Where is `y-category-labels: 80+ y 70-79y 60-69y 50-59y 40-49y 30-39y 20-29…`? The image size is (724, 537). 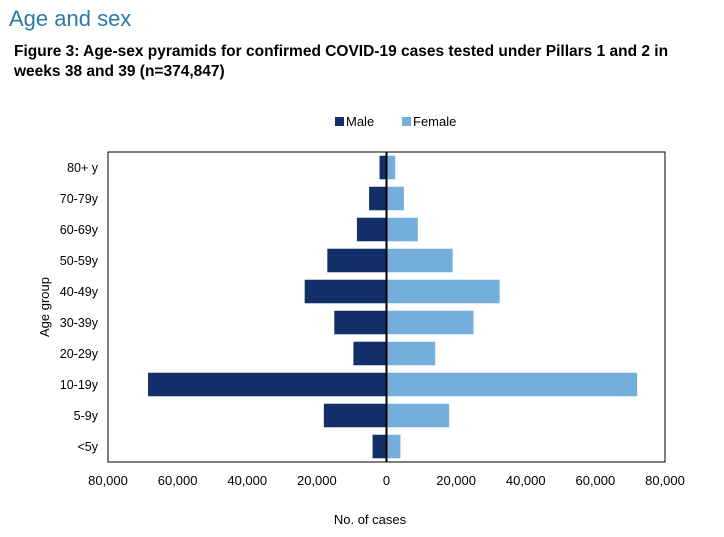
y-category-labels: 80+ y 70-79y 60-69y 50-59y 40-49y 30-39y 20-29… is located at coordinates (79, 307).